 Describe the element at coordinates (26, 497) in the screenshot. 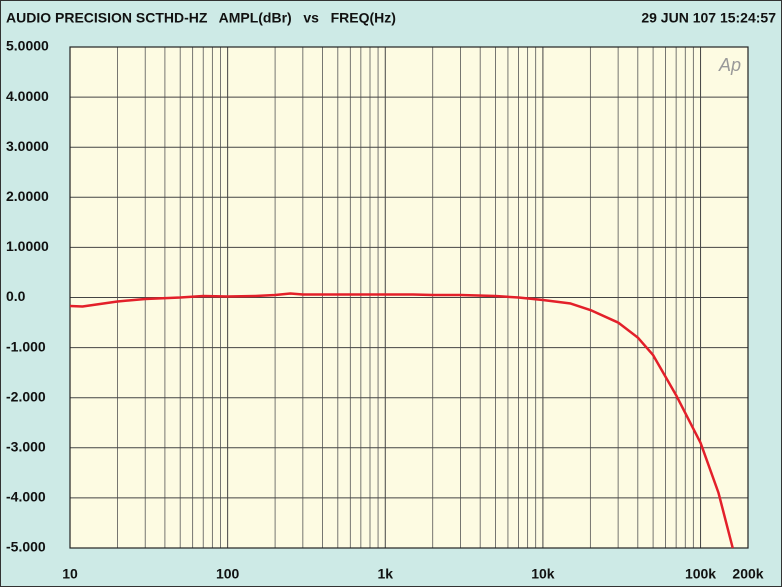

I see `y-tick-label: -4.000` at that location.